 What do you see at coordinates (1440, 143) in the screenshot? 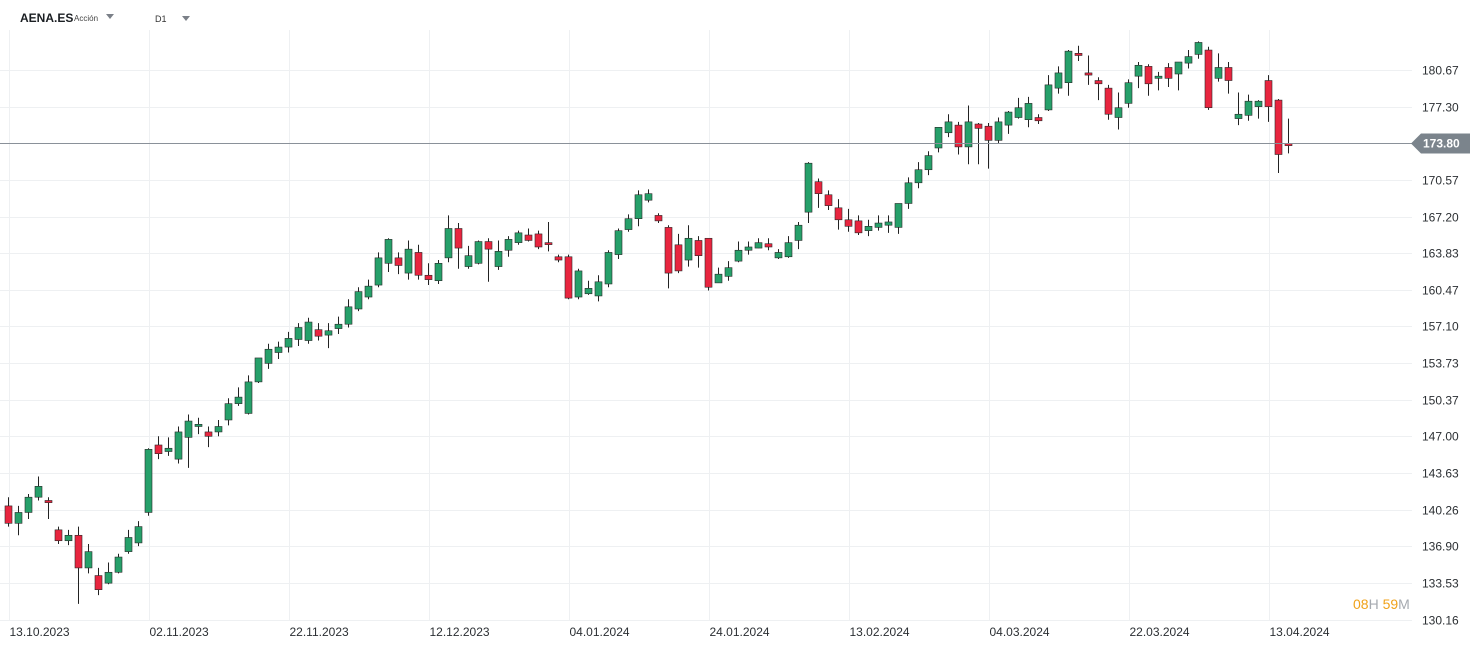
I see `current-price-tag` at bounding box center [1440, 143].